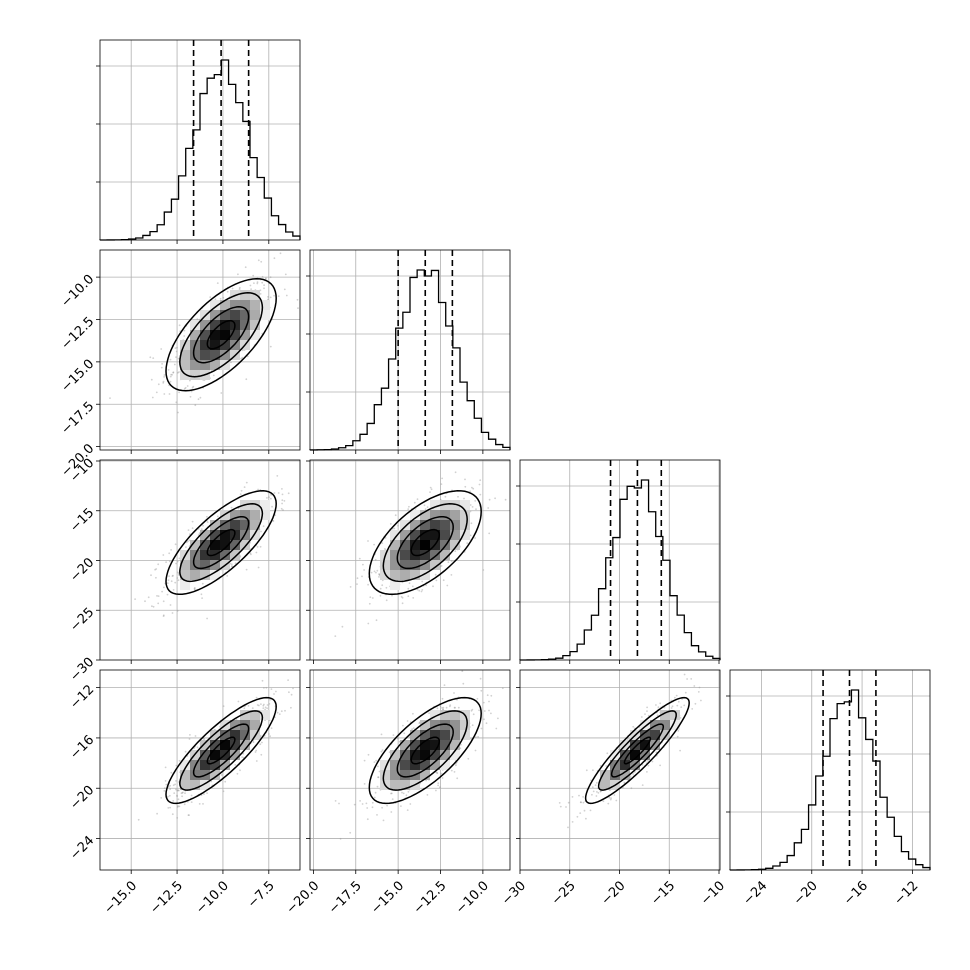  What do you see at coordinates (755, 893) in the screenshot?
I see `x-tick-label-4-1: −24` at bounding box center [755, 893].